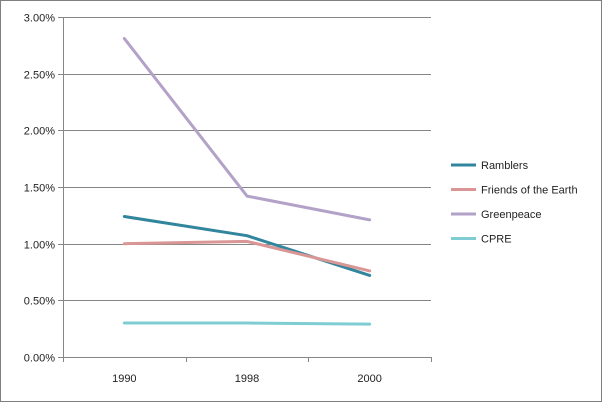 The height and width of the screenshot is (402, 602). What do you see at coordinates (39, 302) in the screenshot?
I see `y-tick-label: 0.50%` at bounding box center [39, 302].